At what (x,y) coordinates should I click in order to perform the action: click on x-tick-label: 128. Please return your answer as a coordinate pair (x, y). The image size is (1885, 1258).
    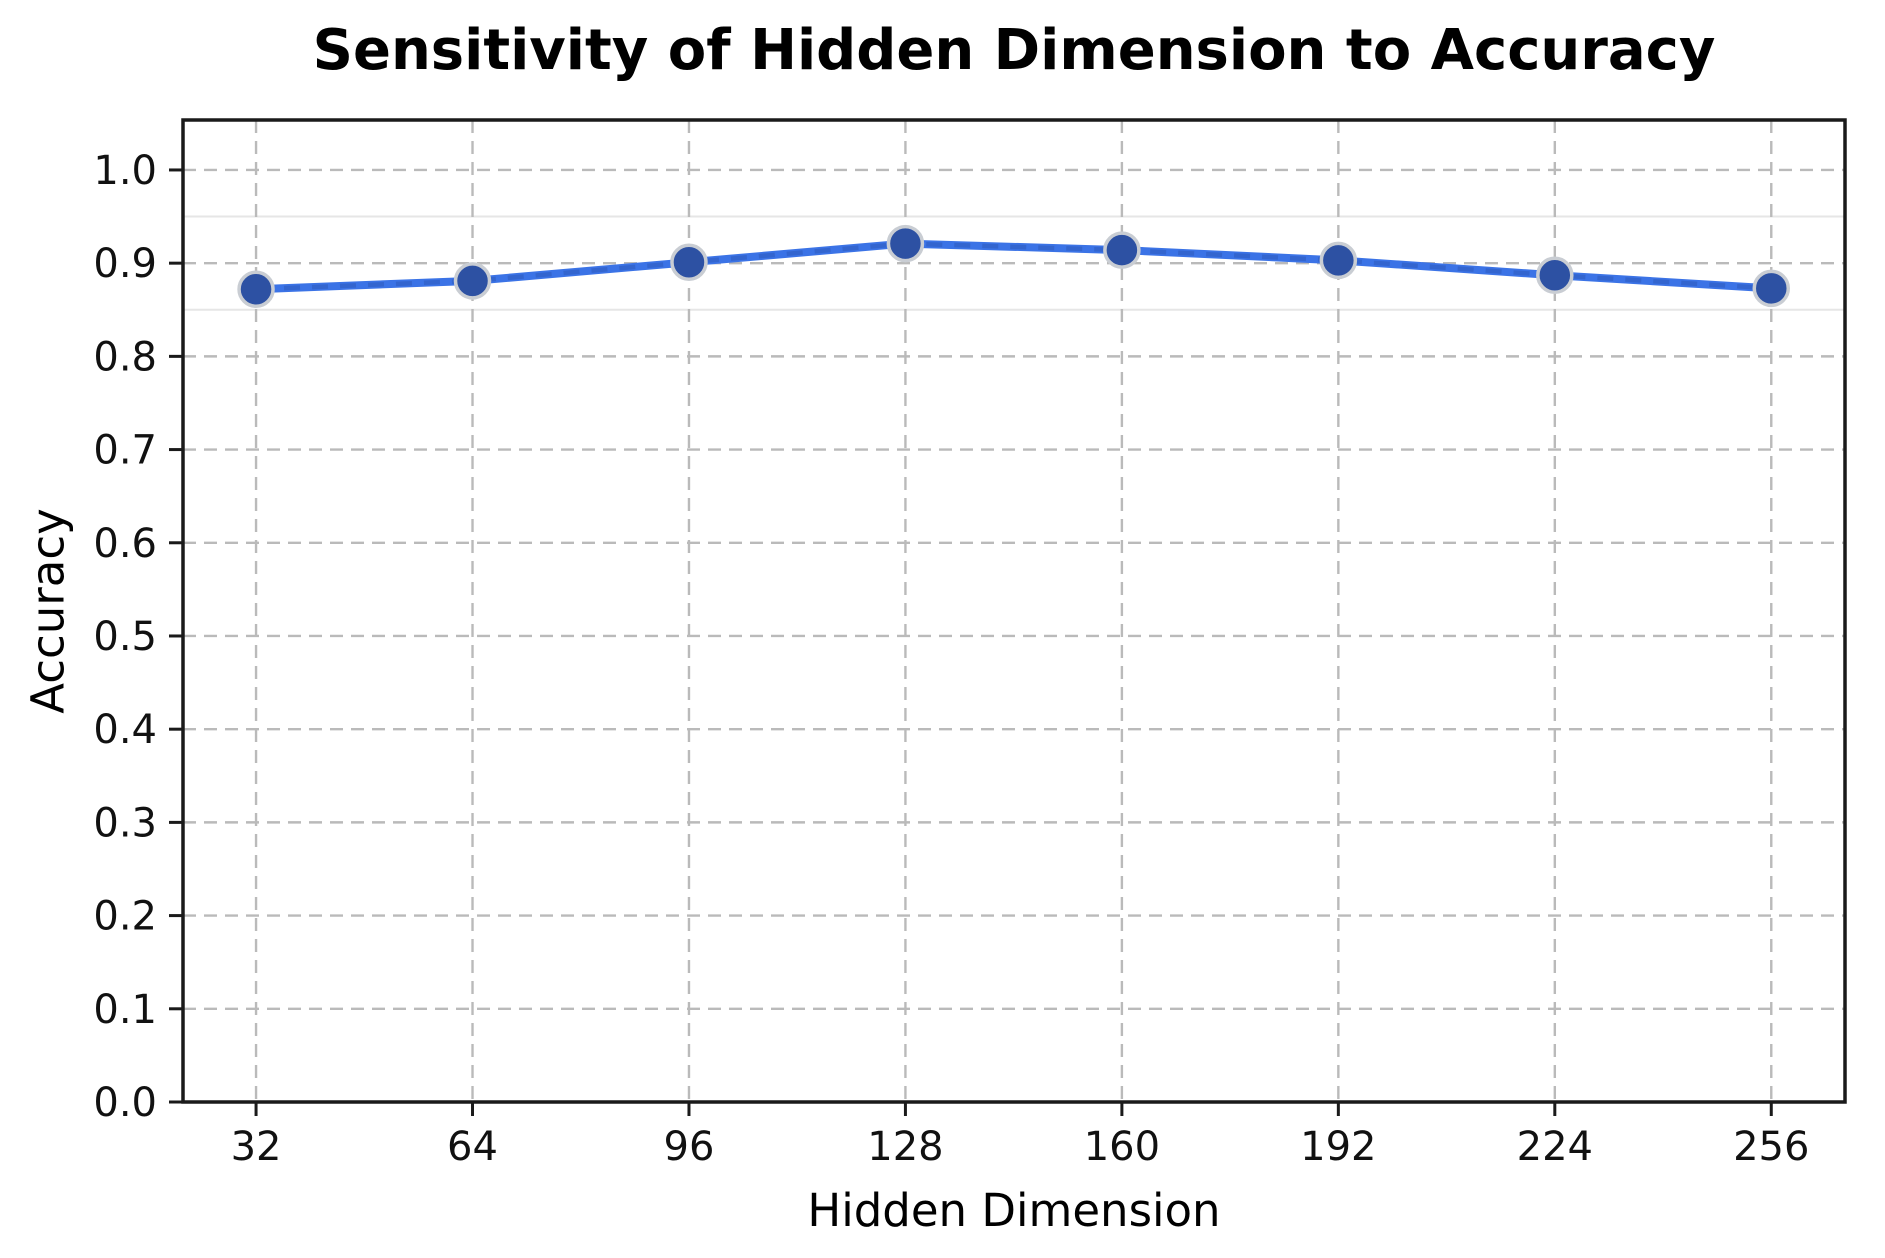
    Looking at the image, I should click on (905, 1147).